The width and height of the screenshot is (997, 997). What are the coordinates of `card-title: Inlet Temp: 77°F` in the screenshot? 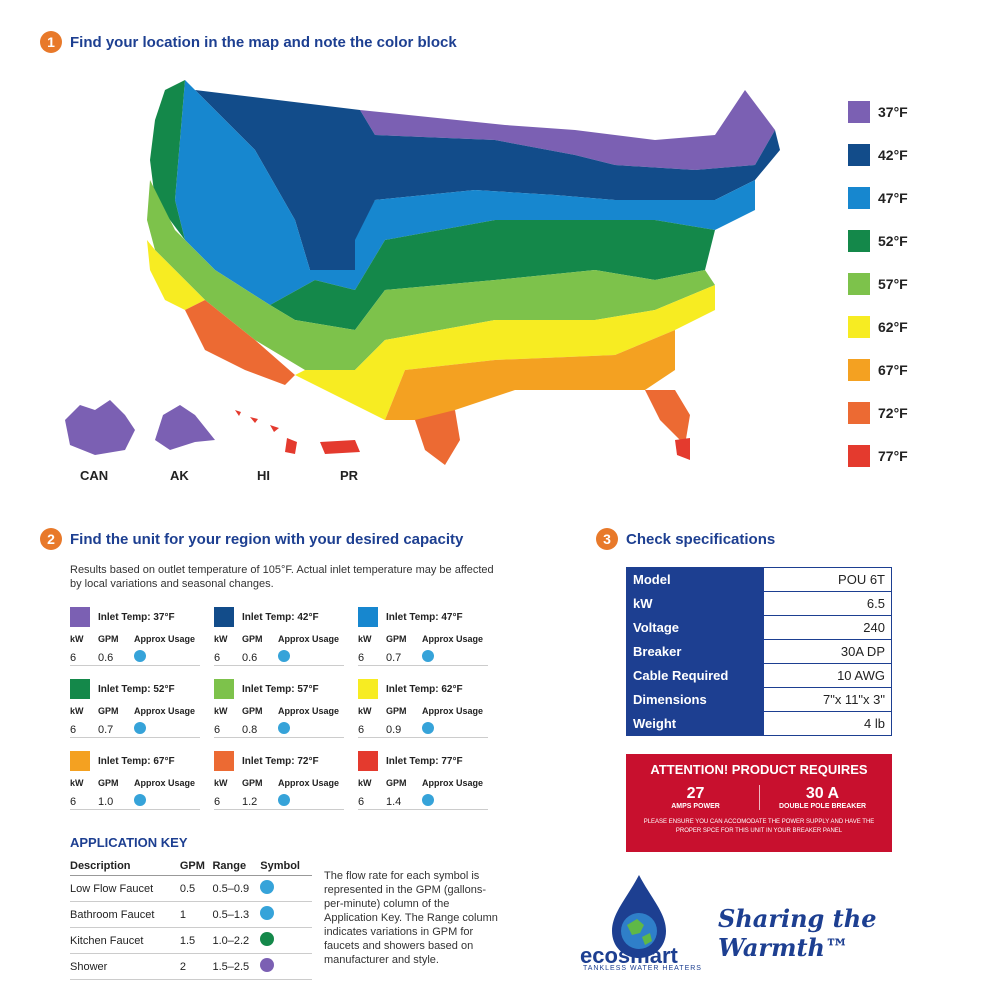 It's located at (424, 761).